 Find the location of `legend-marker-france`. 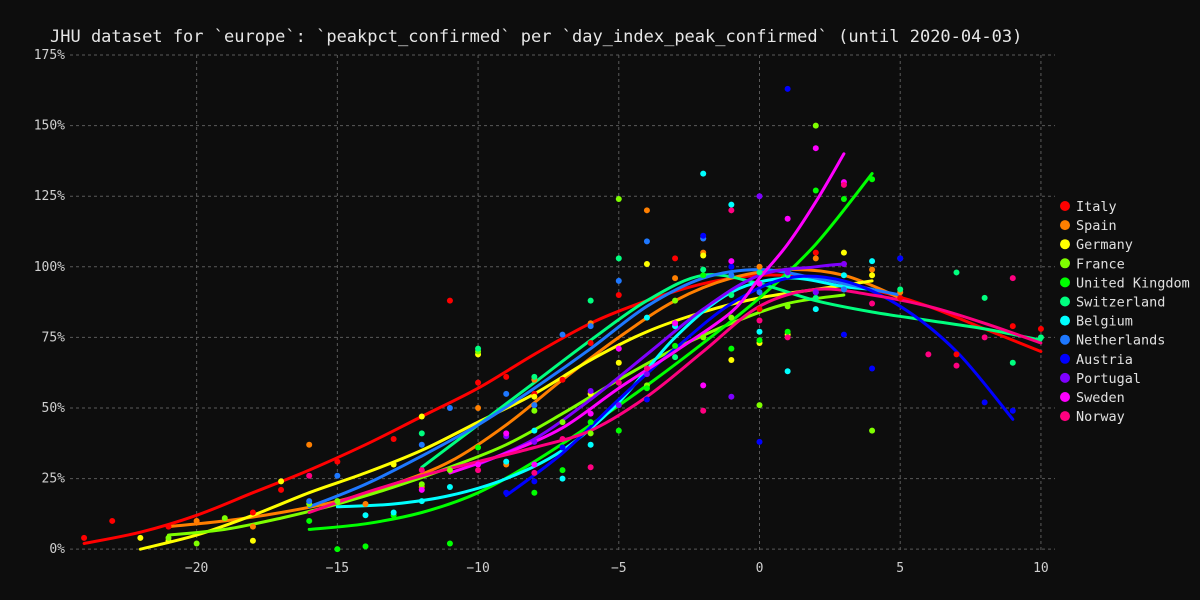

legend-marker-france is located at coordinates (1065, 263).